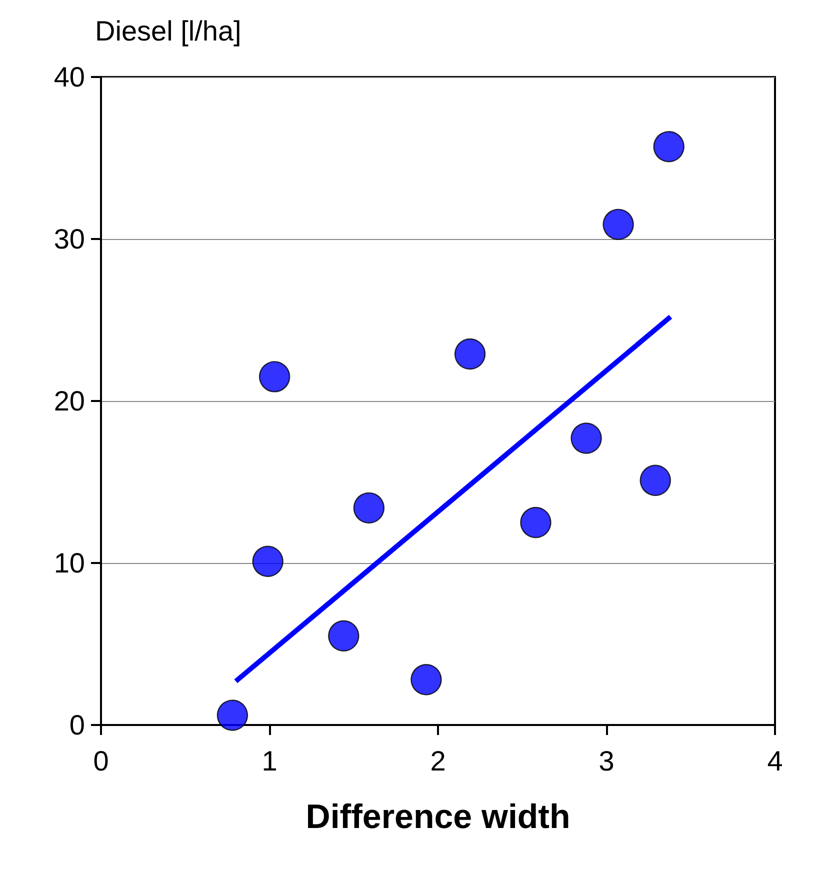 Image resolution: width=835 pixels, height=875 pixels. What do you see at coordinates (69, 563) in the screenshot?
I see `y-tick-label: 10` at bounding box center [69, 563].